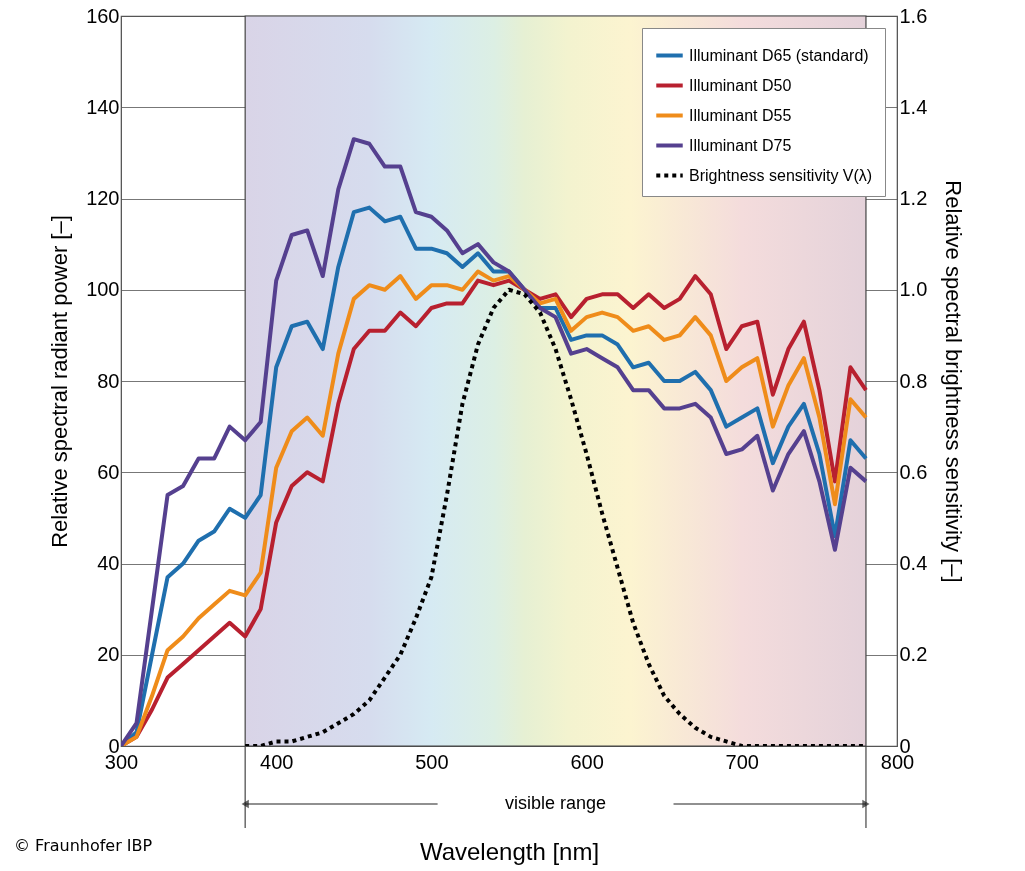 The image size is (1025, 871). Describe the element at coordinates (913, 198) in the screenshot. I see `y2-tick-label: 1.2` at that location.